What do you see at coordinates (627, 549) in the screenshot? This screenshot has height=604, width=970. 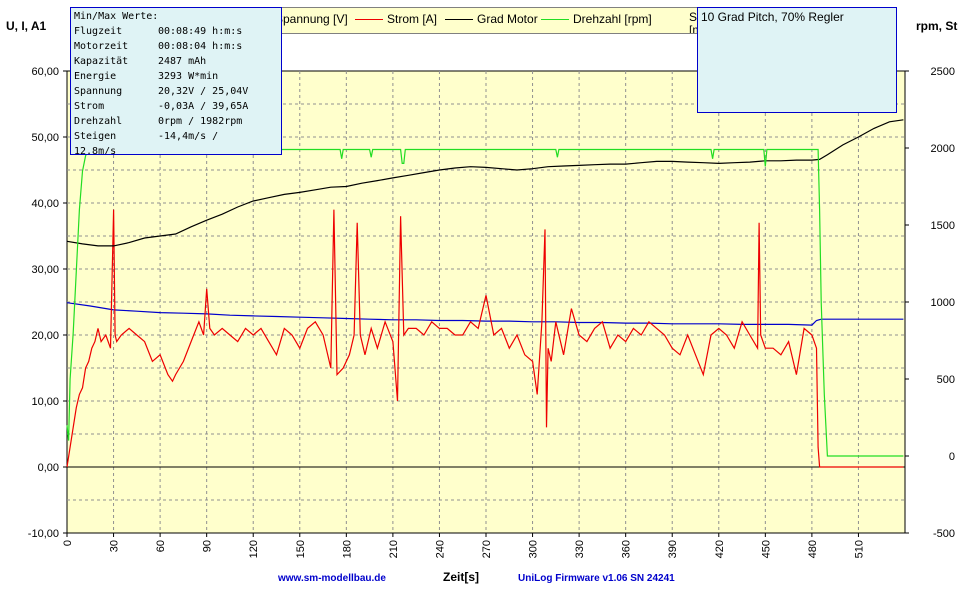 I see `x-tick-label: 360` at bounding box center [627, 549].